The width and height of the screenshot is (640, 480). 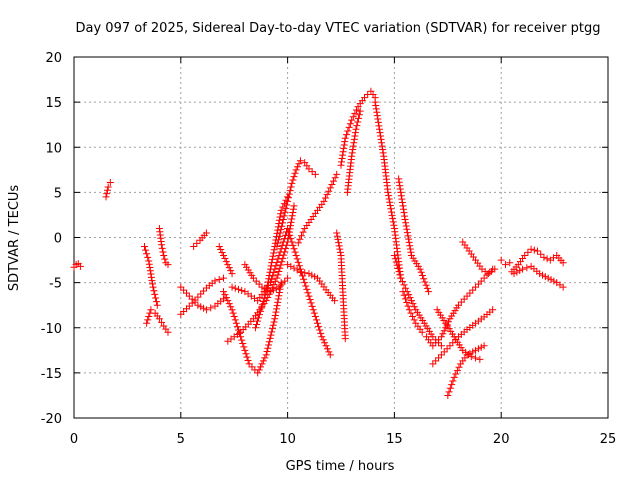 What do you see at coordinates (463, 337) in the screenshot?
I see `series-t26` at bounding box center [463, 337].